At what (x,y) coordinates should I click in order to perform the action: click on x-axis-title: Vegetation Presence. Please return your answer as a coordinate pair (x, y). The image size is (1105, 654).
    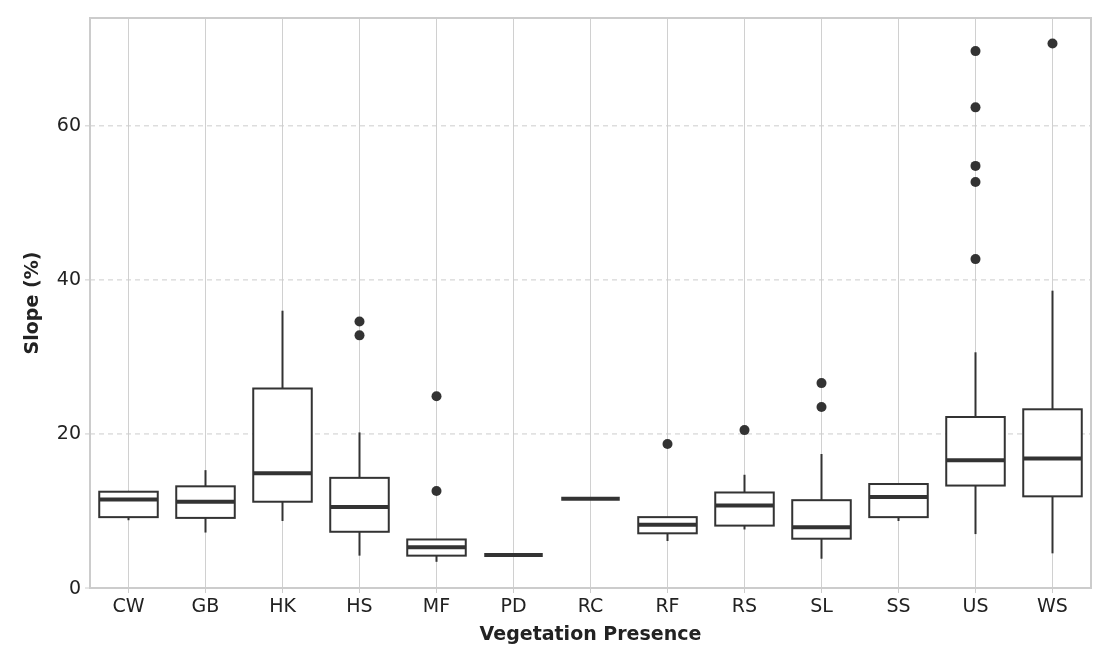
    Looking at the image, I should click on (590, 633).